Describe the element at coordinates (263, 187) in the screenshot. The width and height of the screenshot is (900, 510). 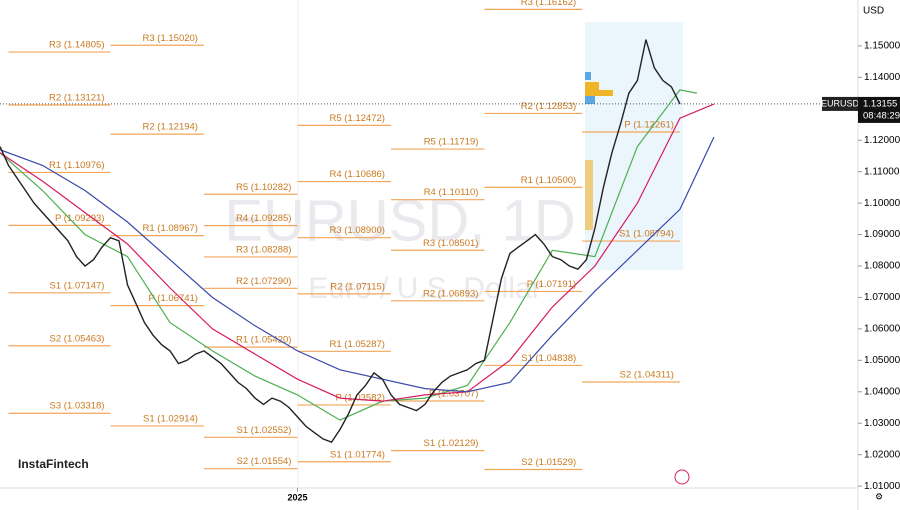
I see `pivot-label: R5 (1.10282)` at that location.